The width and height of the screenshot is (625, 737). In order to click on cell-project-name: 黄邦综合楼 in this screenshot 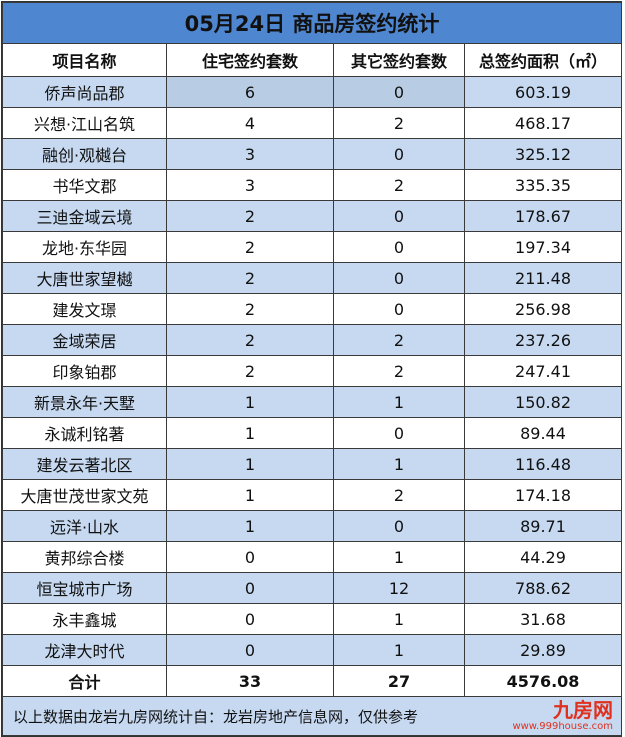, I will do `click(84, 557)`.